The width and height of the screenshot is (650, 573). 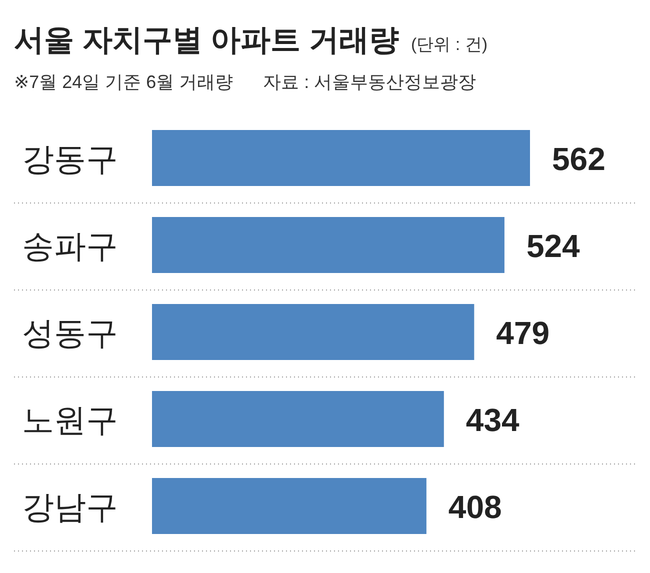 I want to click on y-tick-label: 송파구, so click(x=70, y=246).